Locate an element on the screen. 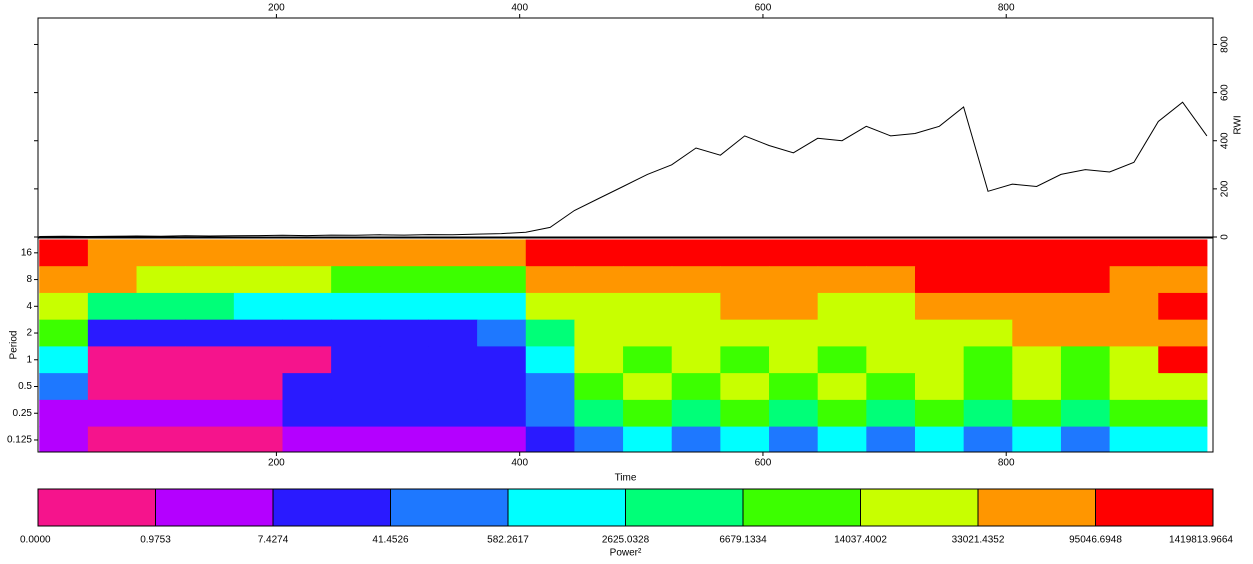  y-tick-label: 1 is located at coordinates (29, 359).